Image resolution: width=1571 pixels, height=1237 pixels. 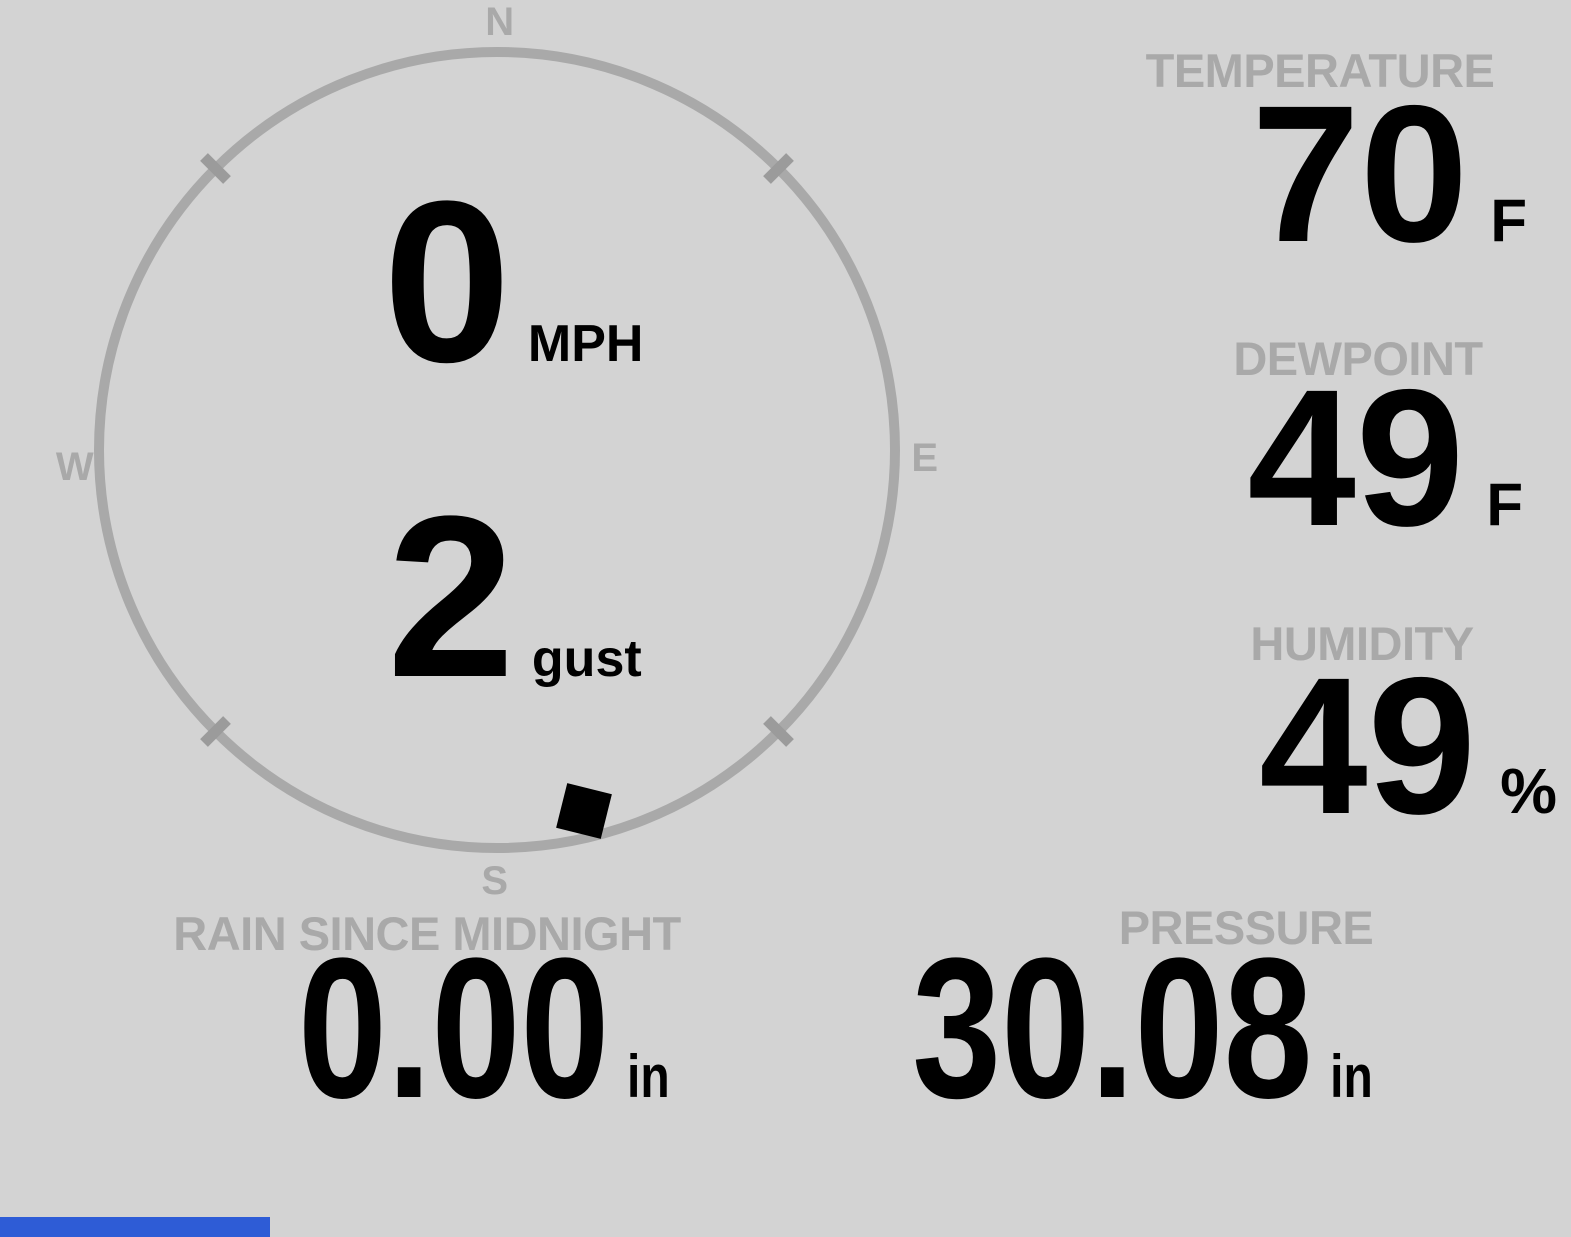 What do you see at coordinates (1320, 70) in the screenshot?
I see `temperature-label: TEMPERATURE` at bounding box center [1320, 70].